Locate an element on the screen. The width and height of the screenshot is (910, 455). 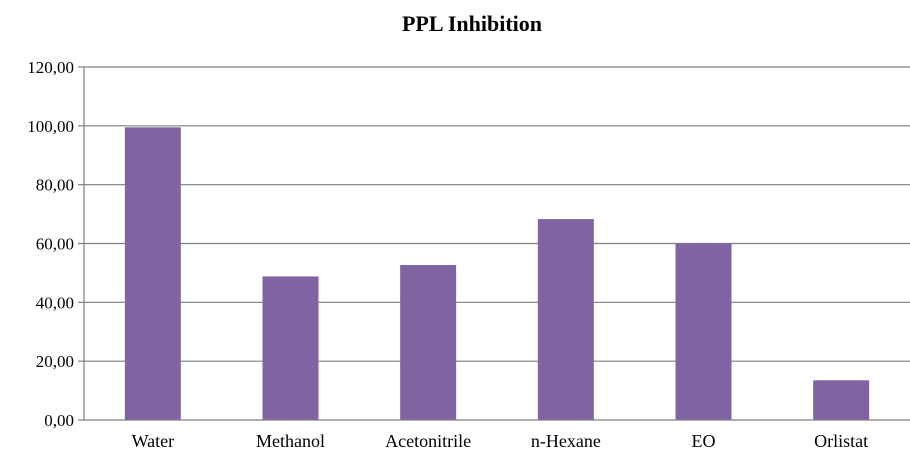
y-tick-label: 120,00 is located at coordinates (50, 67).